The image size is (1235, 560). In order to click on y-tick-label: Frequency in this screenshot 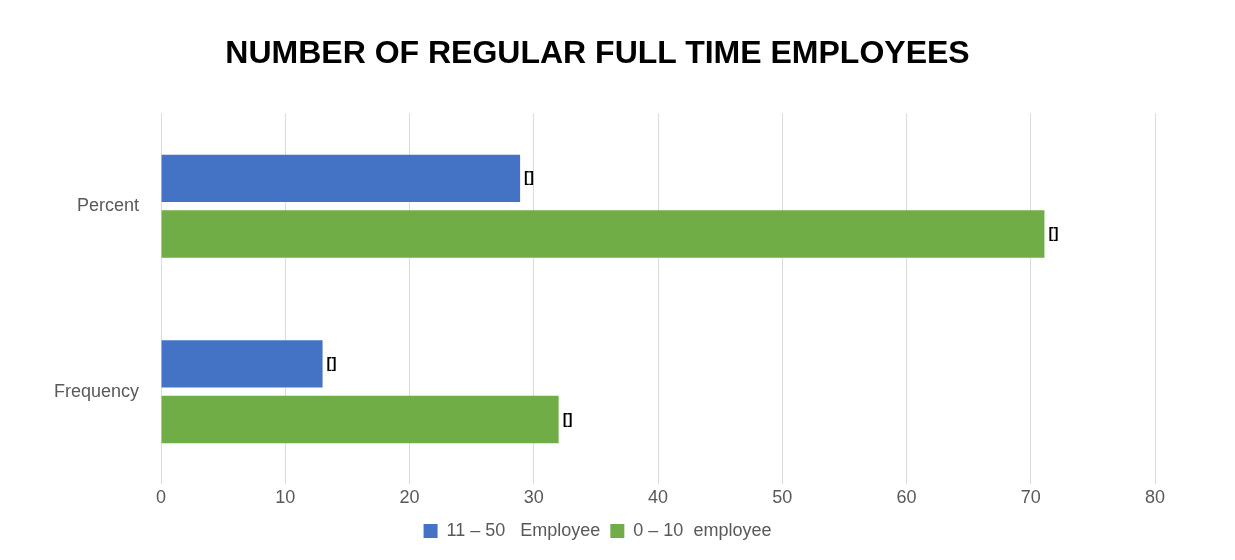, I will do `click(97, 390)`.